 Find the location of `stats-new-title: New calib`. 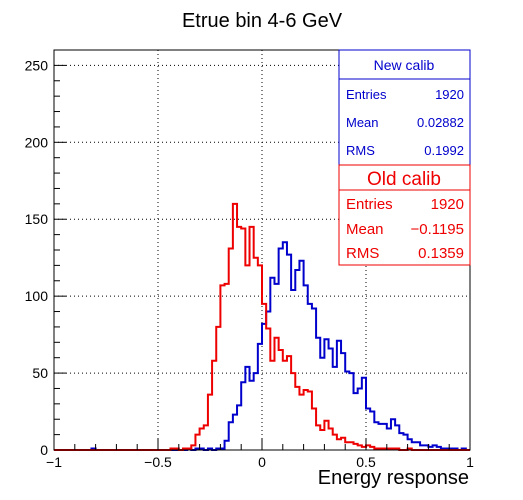

stats-new-title: New calib is located at coordinates (404, 65).